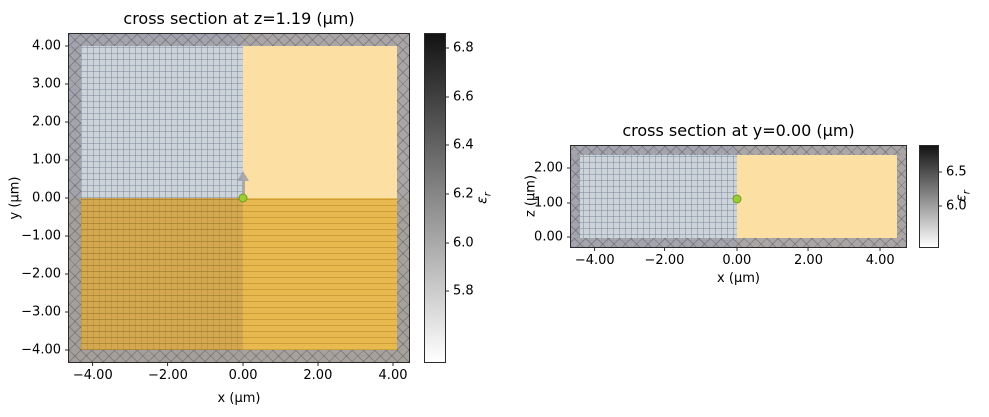 The height and width of the screenshot is (417, 989). What do you see at coordinates (15, 198) in the screenshot?
I see `left-plot-ylabel: y (μm)` at bounding box center [15, 198].